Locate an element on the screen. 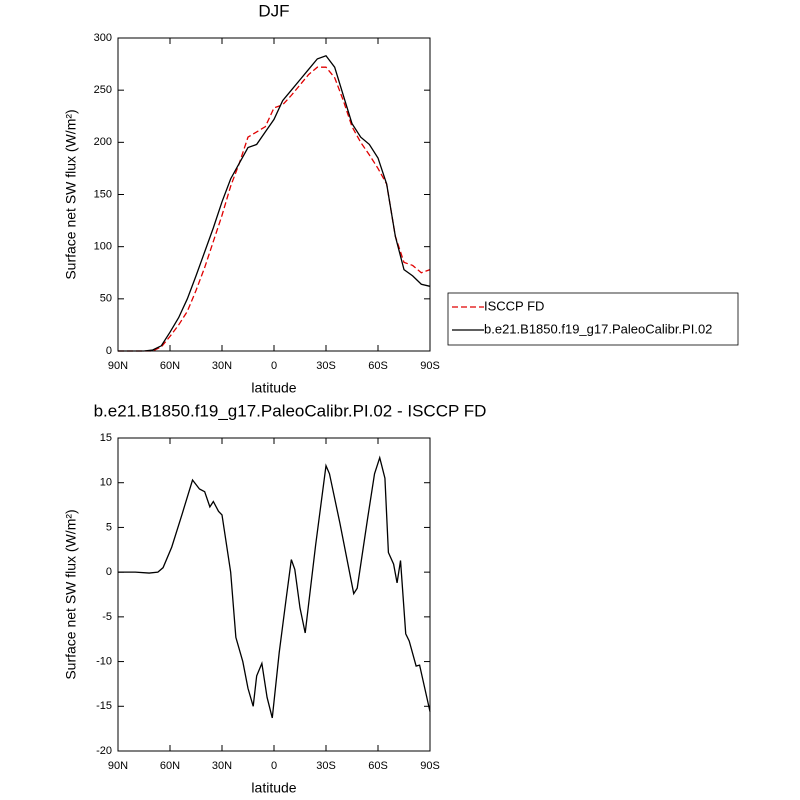 The width and height of the screenshot is (800, 800). y-tick-label: -15 is located at coordinates (104, 706).